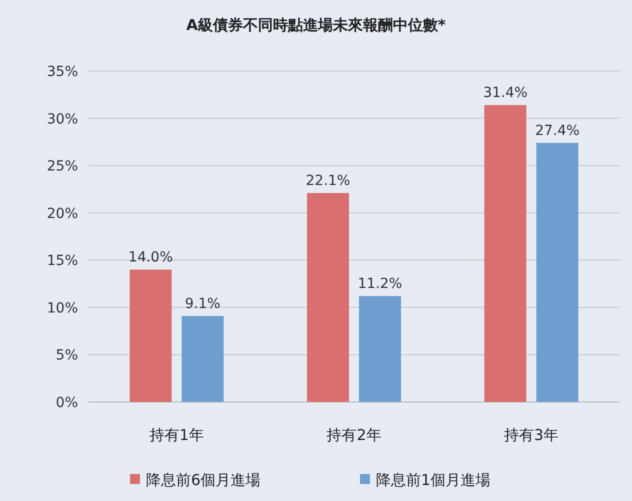 This screenshot has width=632, height=501. I want to click on x-tick-label: 持有2年, so click(354, 435).